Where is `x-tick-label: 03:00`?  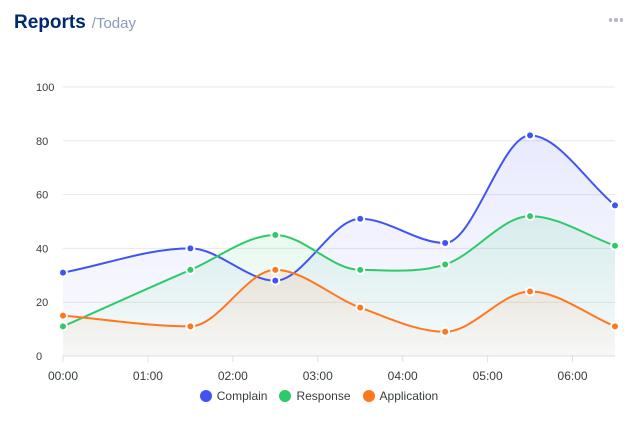
x-tick-label: 03:00 is located at coordinates (318, 376).